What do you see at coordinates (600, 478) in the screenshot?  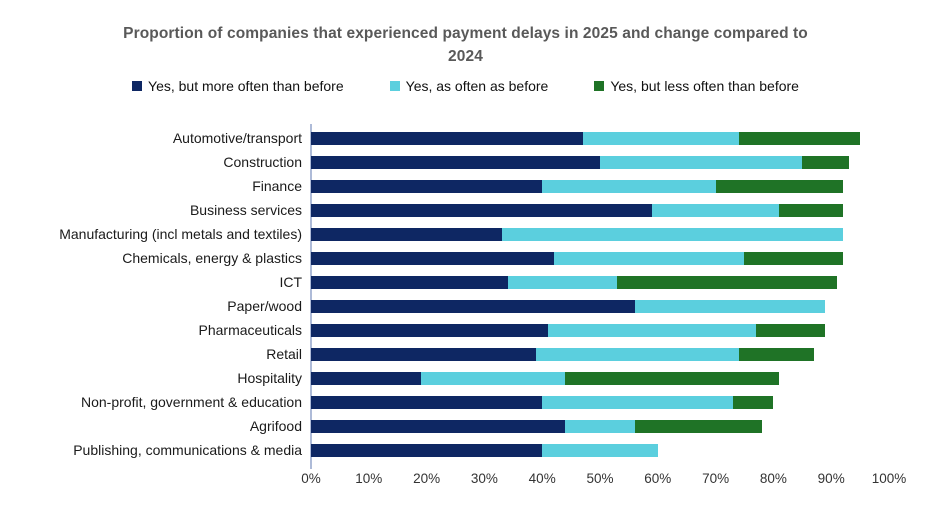 I see `x-axis-tick: 50%` at bounding box center [600, 478].